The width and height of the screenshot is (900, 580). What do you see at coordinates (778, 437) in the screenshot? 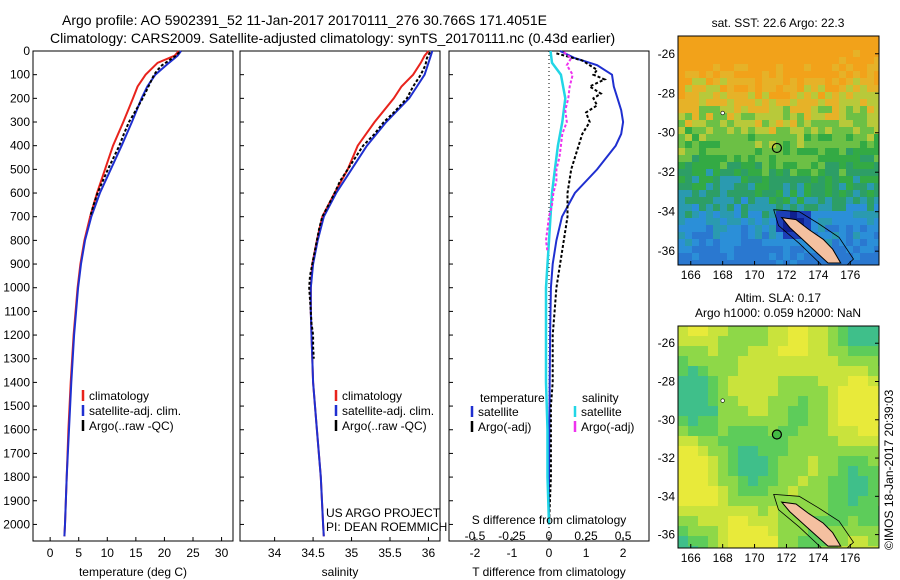
I see `map-frame` at bounding box center [778, 437].